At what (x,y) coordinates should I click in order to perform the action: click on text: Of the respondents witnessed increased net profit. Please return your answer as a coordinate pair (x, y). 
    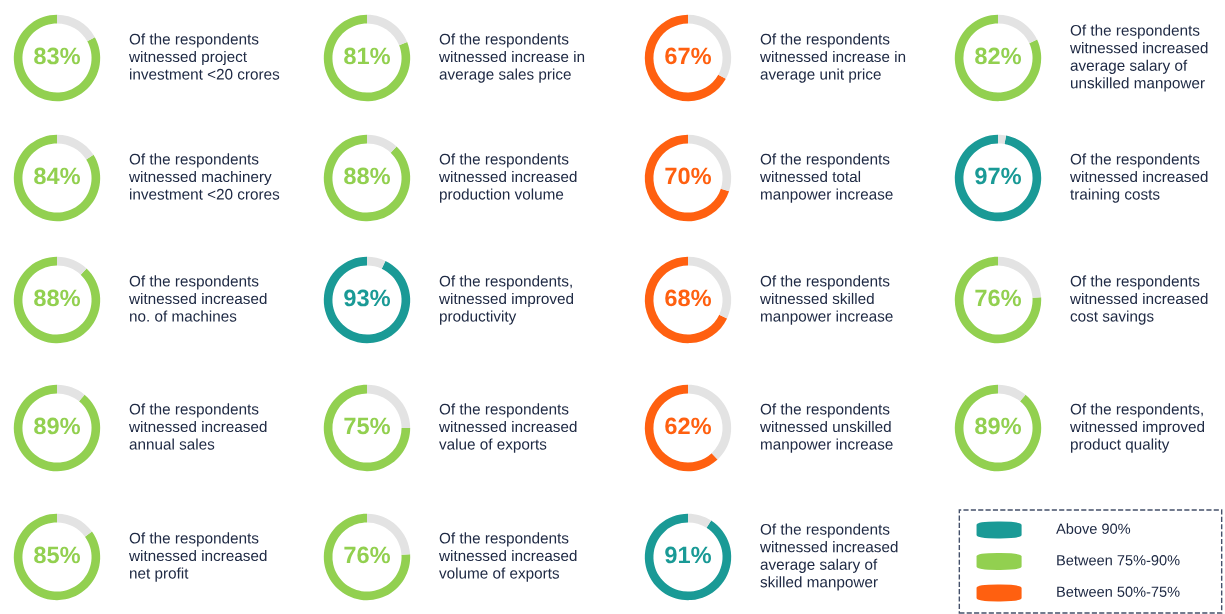
    Looking at the image, I should click on (197, 557).